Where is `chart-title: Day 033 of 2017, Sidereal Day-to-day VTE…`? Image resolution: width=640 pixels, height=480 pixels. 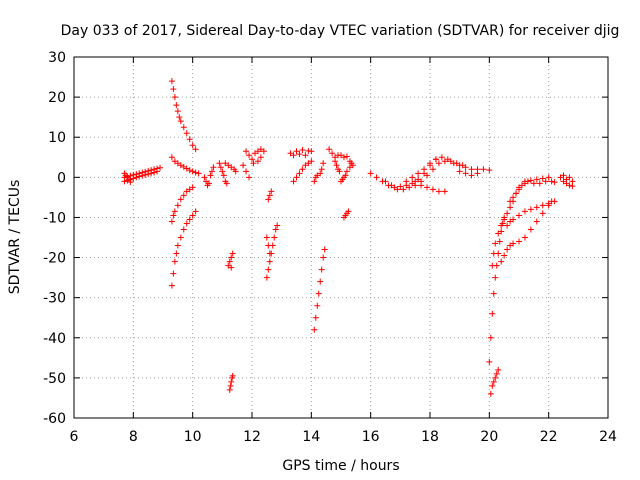
chart-title: Day 033 of 2017, Sidereal Day-to-day VTE… is located at coordinates (340, 31).